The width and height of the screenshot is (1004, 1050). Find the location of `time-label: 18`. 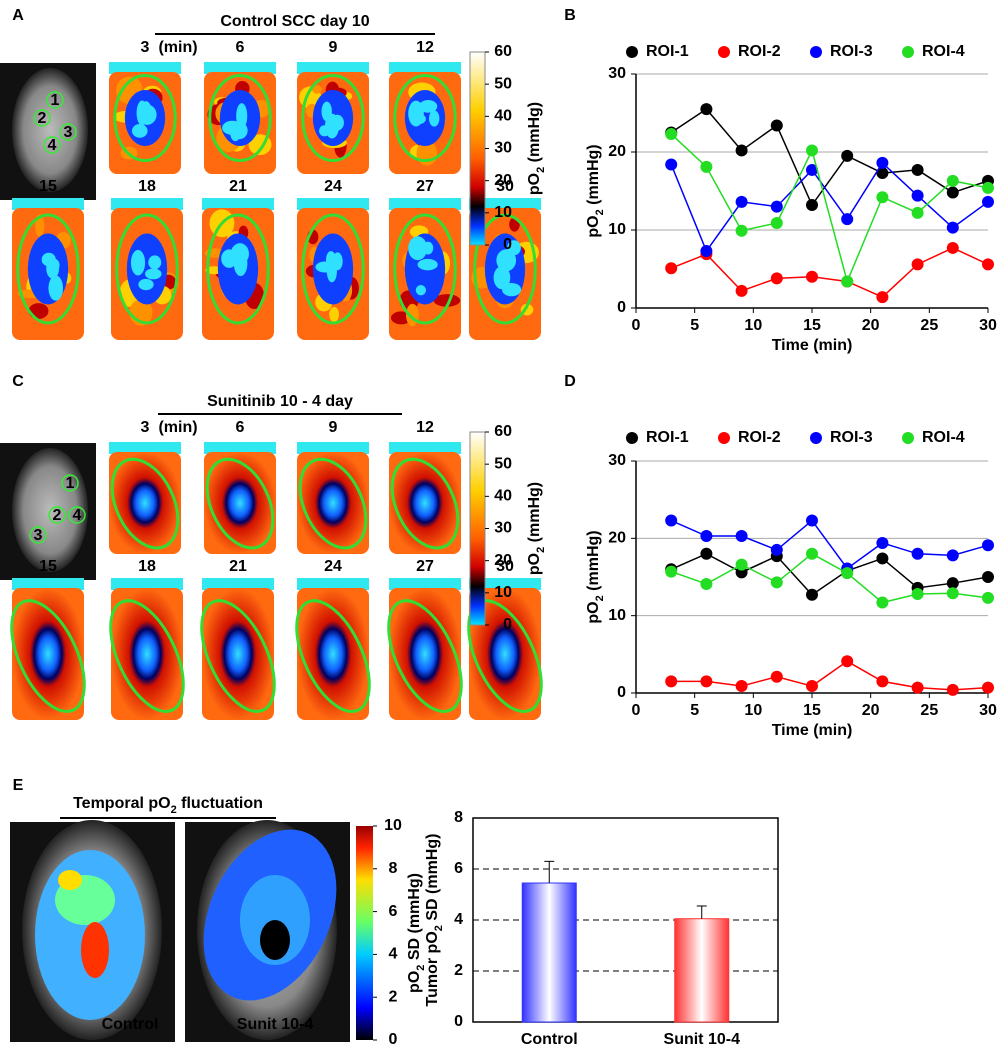

time-label: 18 is located at coordinates (147, 186).